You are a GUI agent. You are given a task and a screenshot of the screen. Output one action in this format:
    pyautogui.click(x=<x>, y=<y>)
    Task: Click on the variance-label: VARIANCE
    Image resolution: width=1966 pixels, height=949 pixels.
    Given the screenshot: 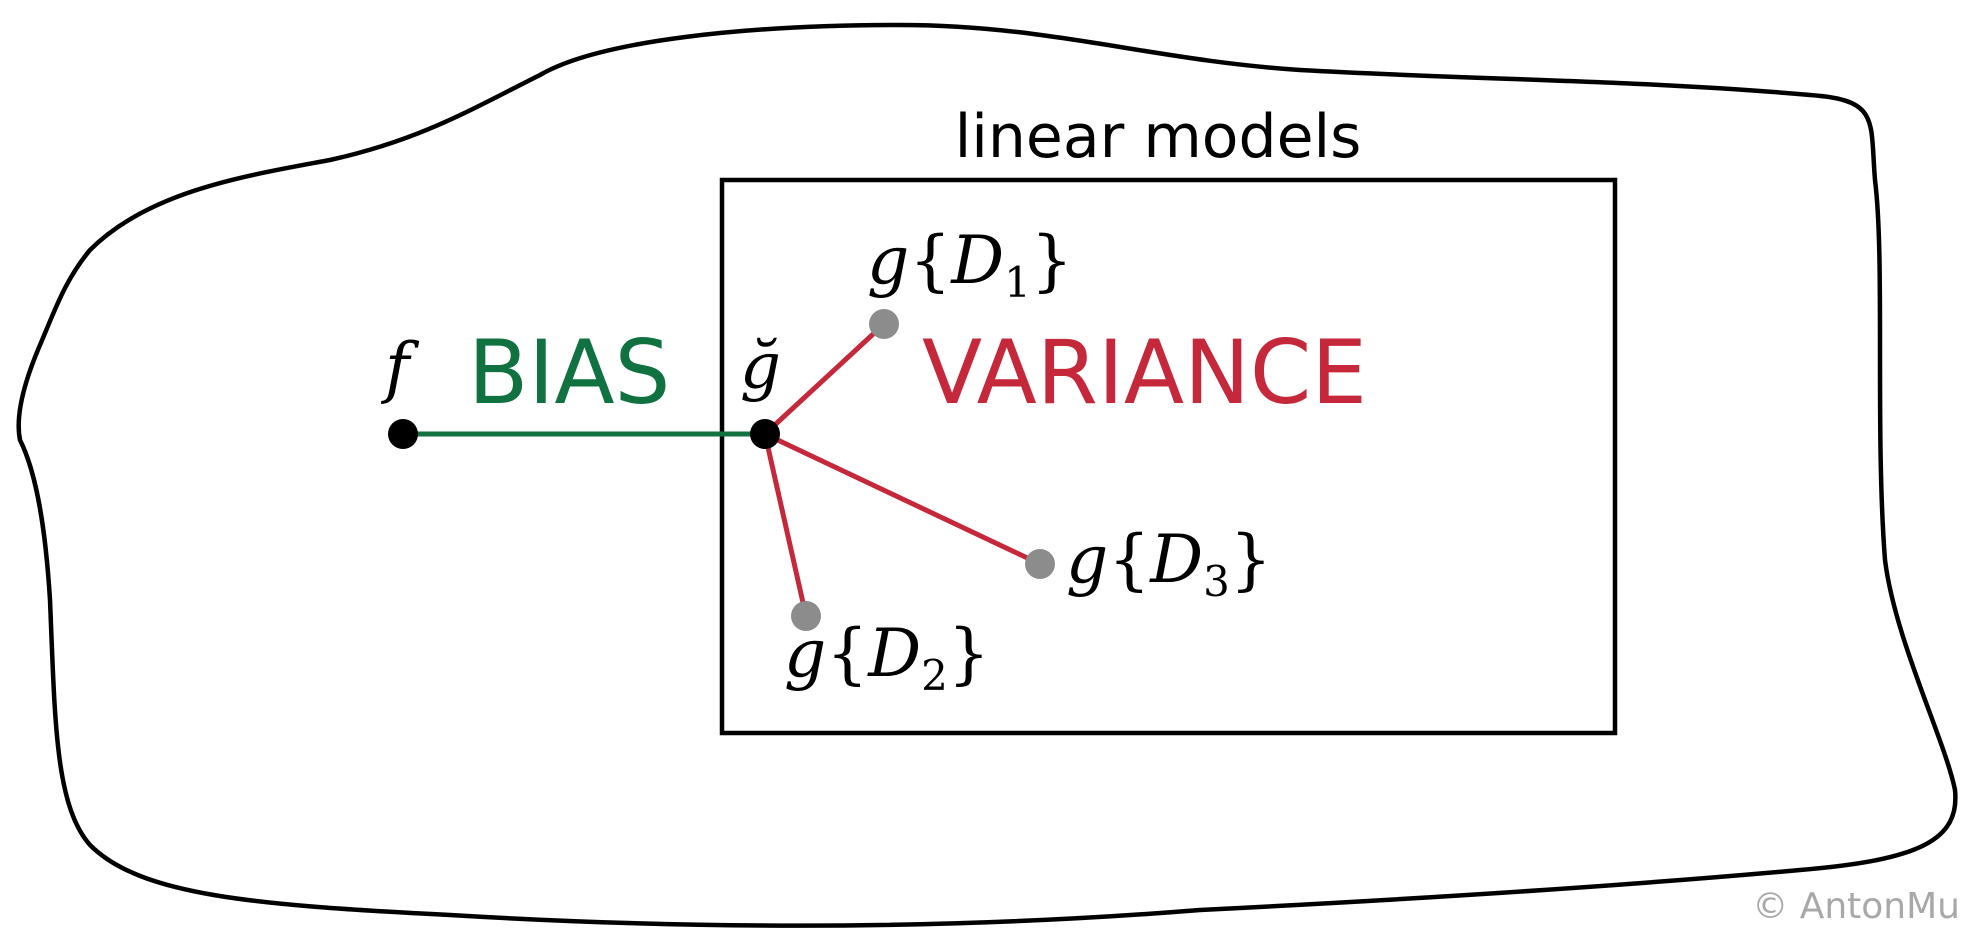 What is the action you would take?
    pyautogui.click(x=1144, y=372)
    